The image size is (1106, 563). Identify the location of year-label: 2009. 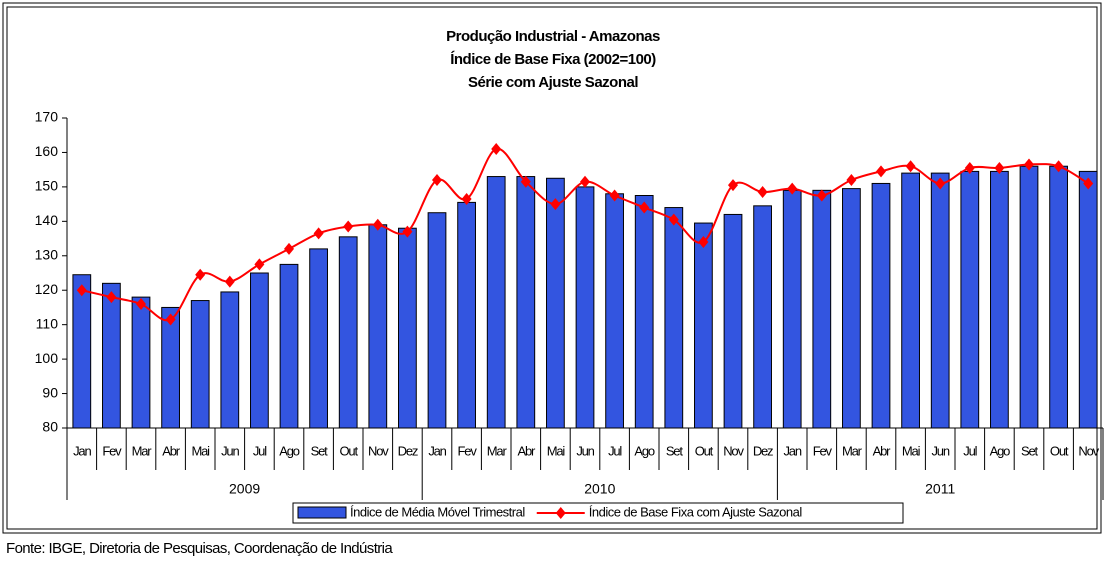
(244, 489).